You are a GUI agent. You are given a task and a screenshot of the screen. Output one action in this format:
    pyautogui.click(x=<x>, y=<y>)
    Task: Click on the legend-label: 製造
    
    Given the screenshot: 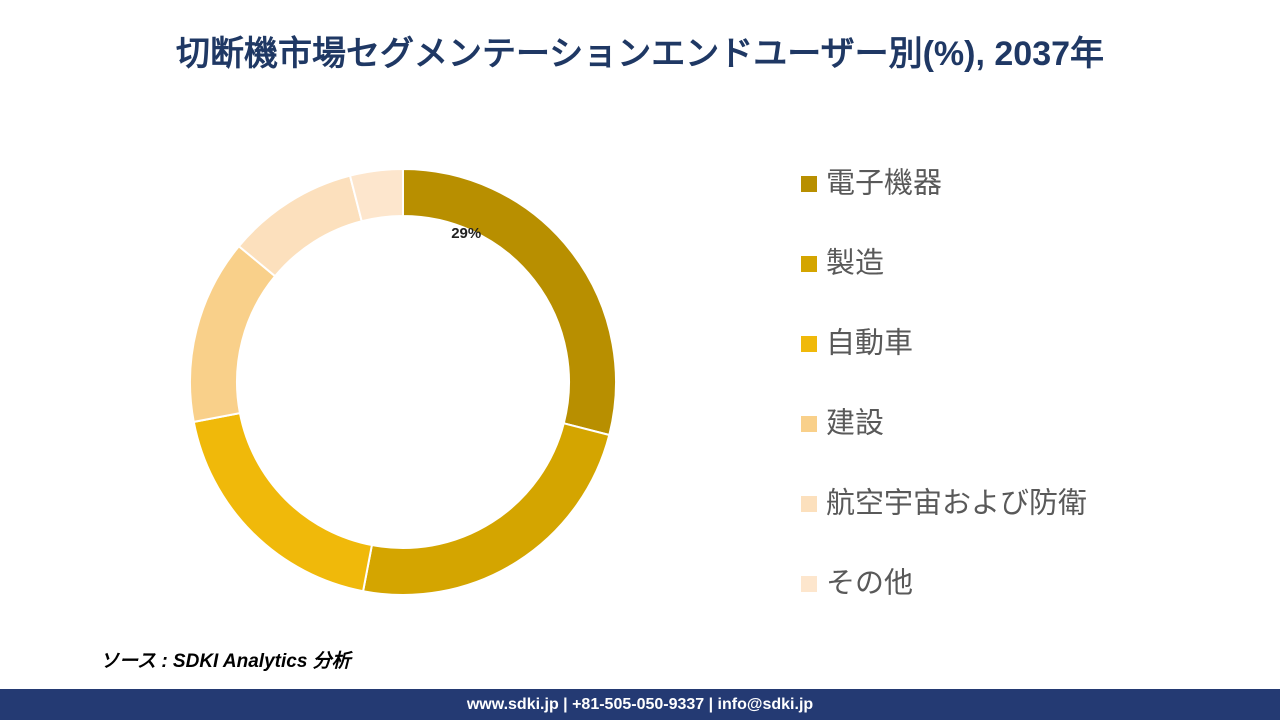 What is the action you would take?
    pyautogui.click(x=855, y=263)
    